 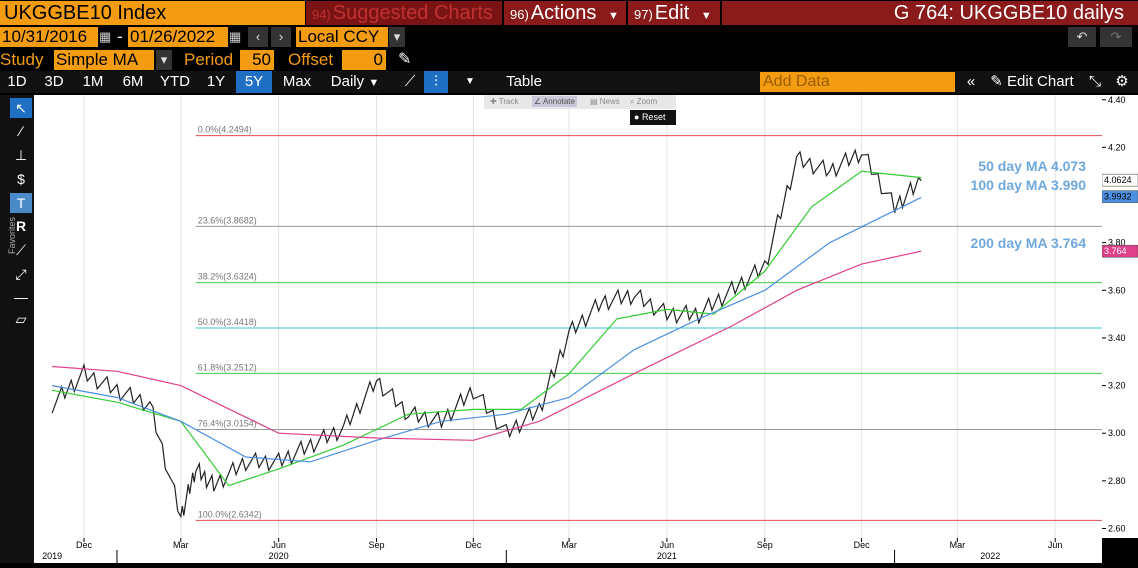 What do you see at coordinates (1082, 37) in the screenshot?
I see `undo-icon: ↶` at bounding box center [1082, 37].